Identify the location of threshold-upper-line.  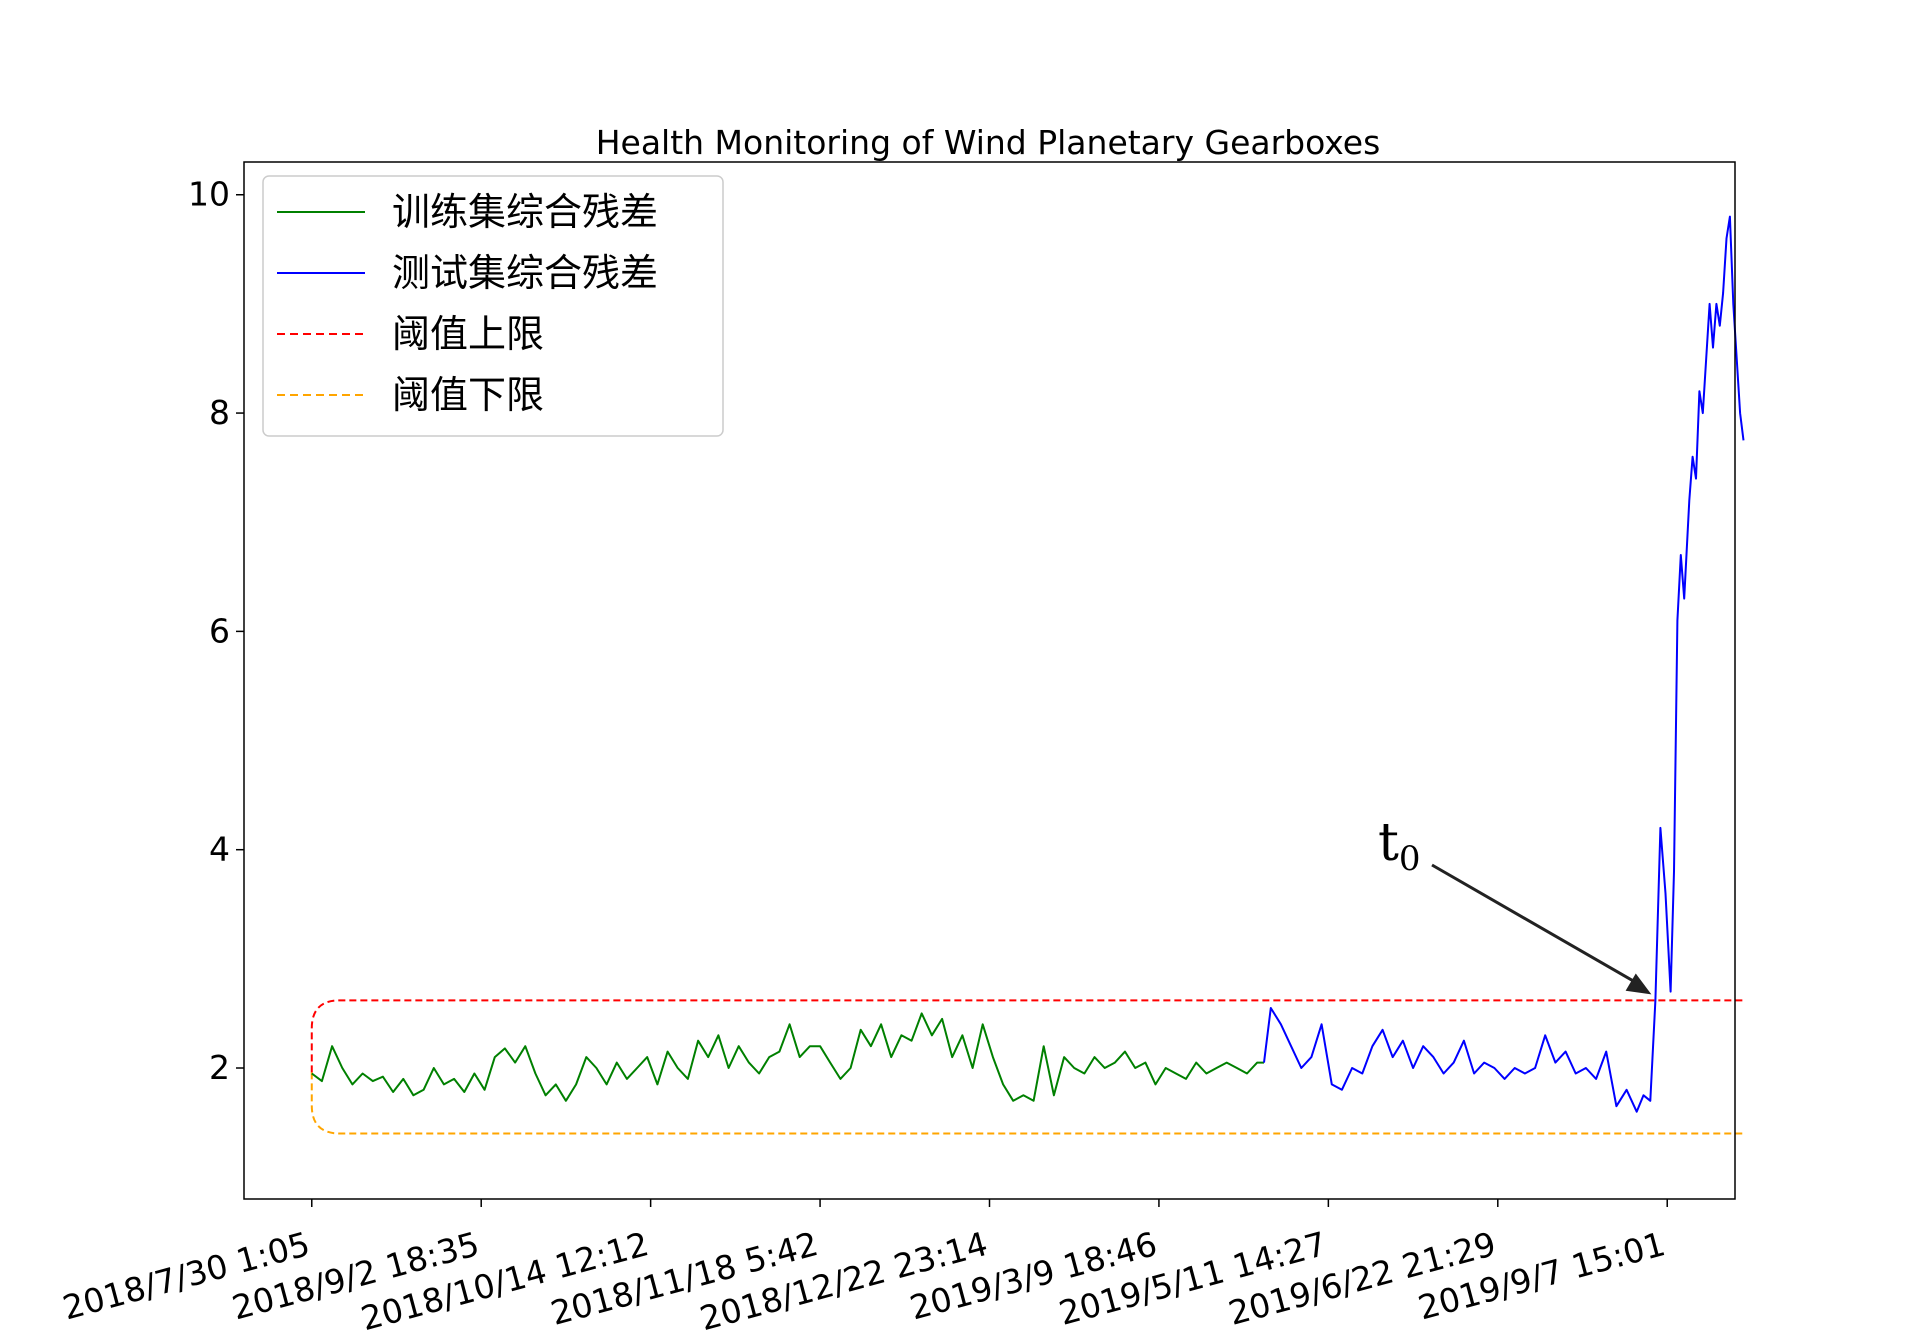
(1027, 1036).